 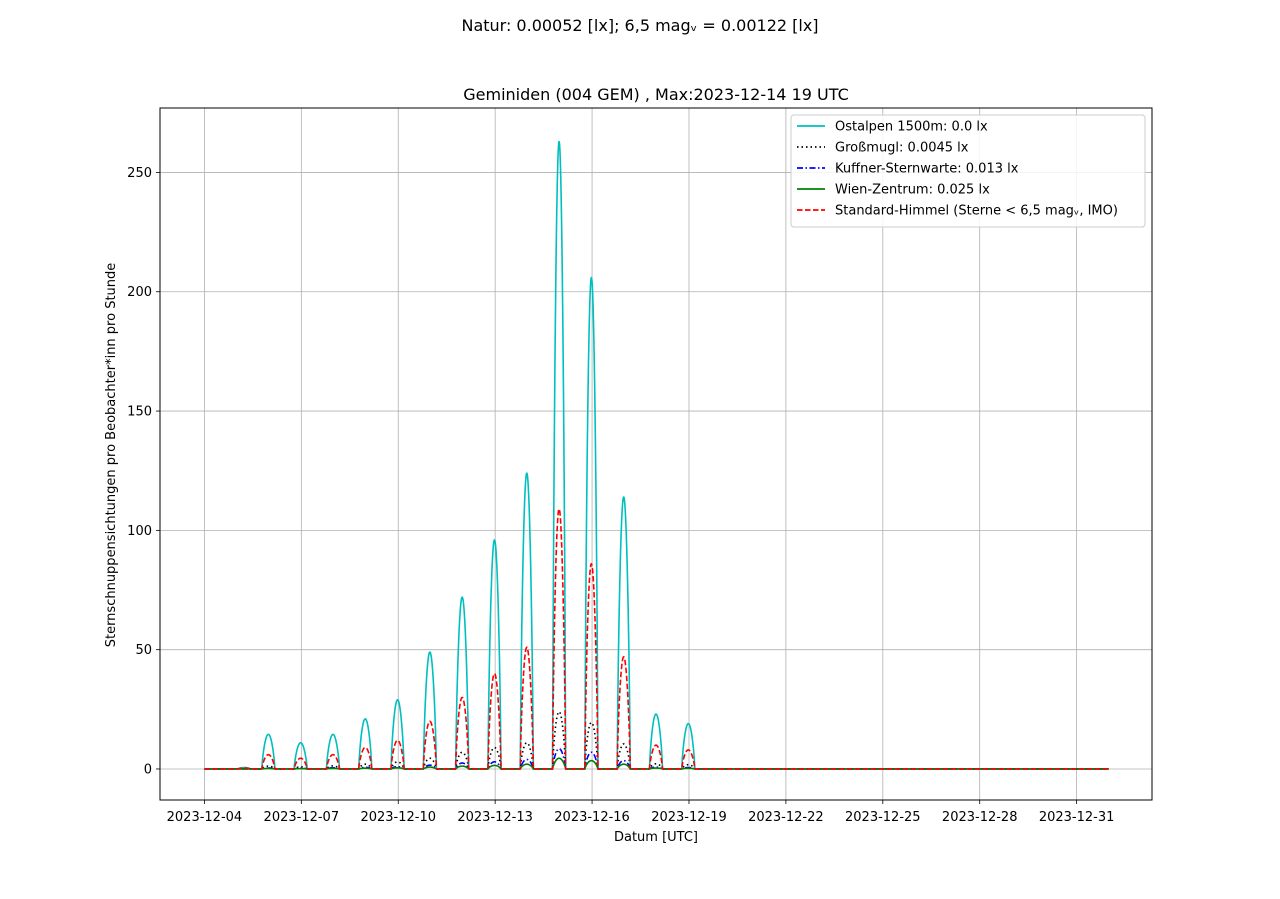 I want to click on y-tick-label: 50, so click(x=143, y=650).